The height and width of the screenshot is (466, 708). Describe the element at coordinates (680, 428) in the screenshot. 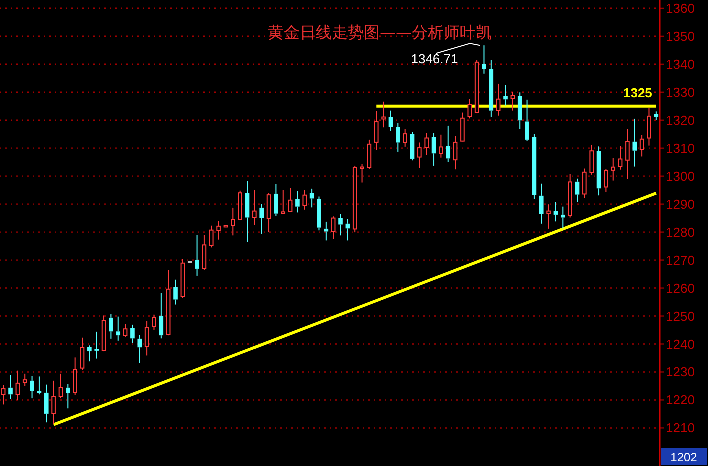

I see `y-tick-label: 1210` at that location.